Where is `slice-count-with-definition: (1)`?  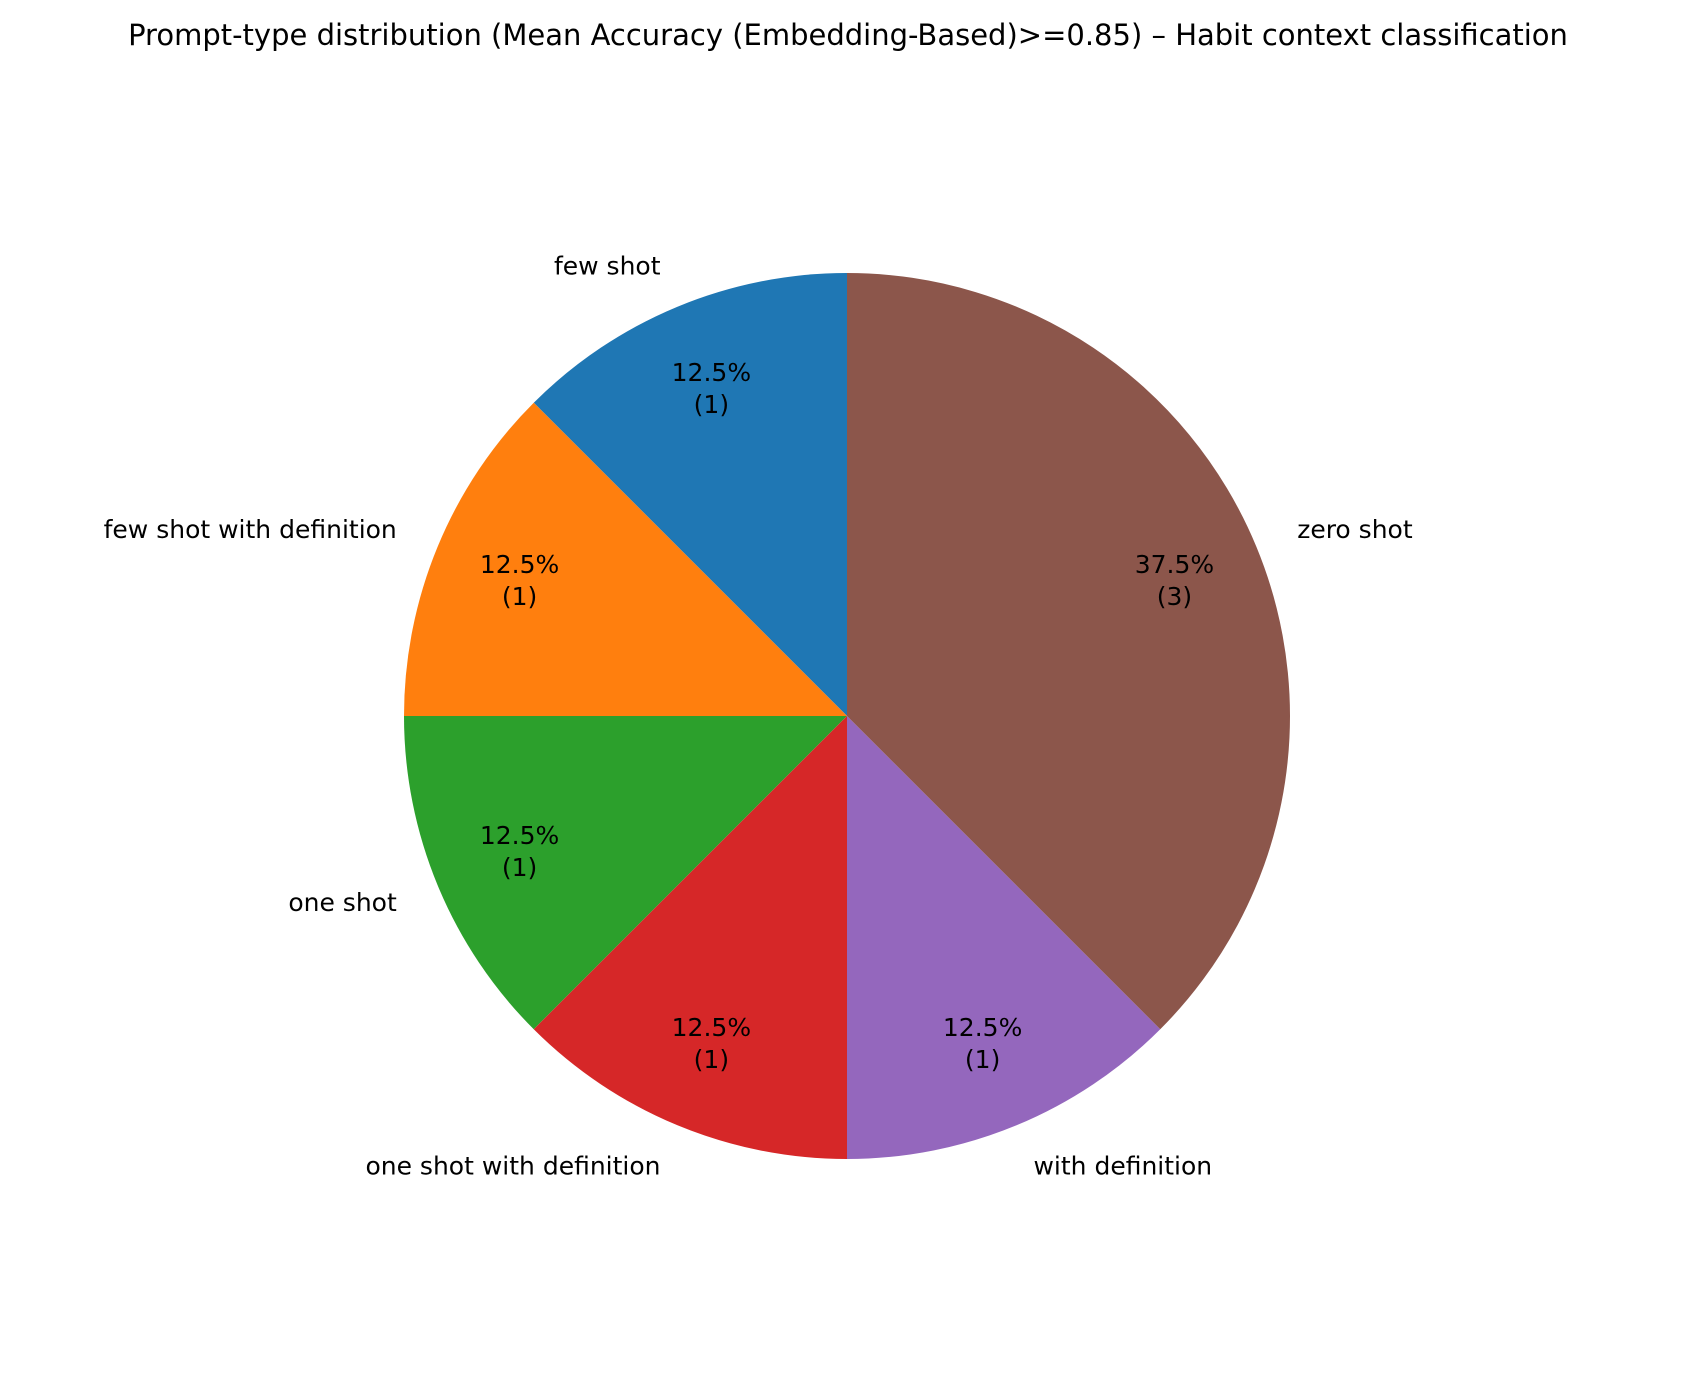 slice-count-with-definition: (1) is located at coordinates (982, 1059).